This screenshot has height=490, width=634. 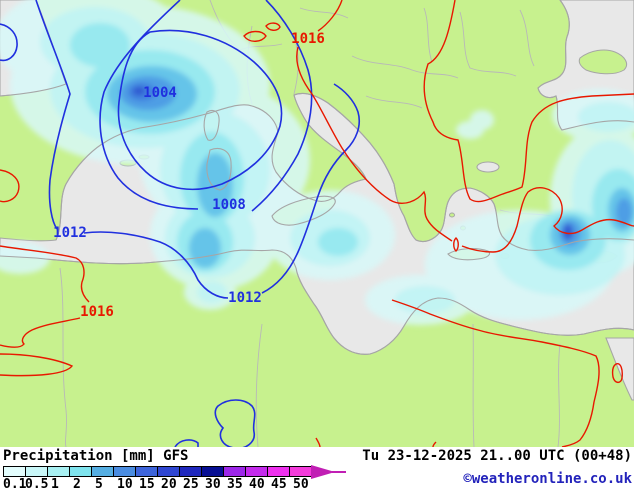 I want to click on crimea, so click(x=603, y=62).